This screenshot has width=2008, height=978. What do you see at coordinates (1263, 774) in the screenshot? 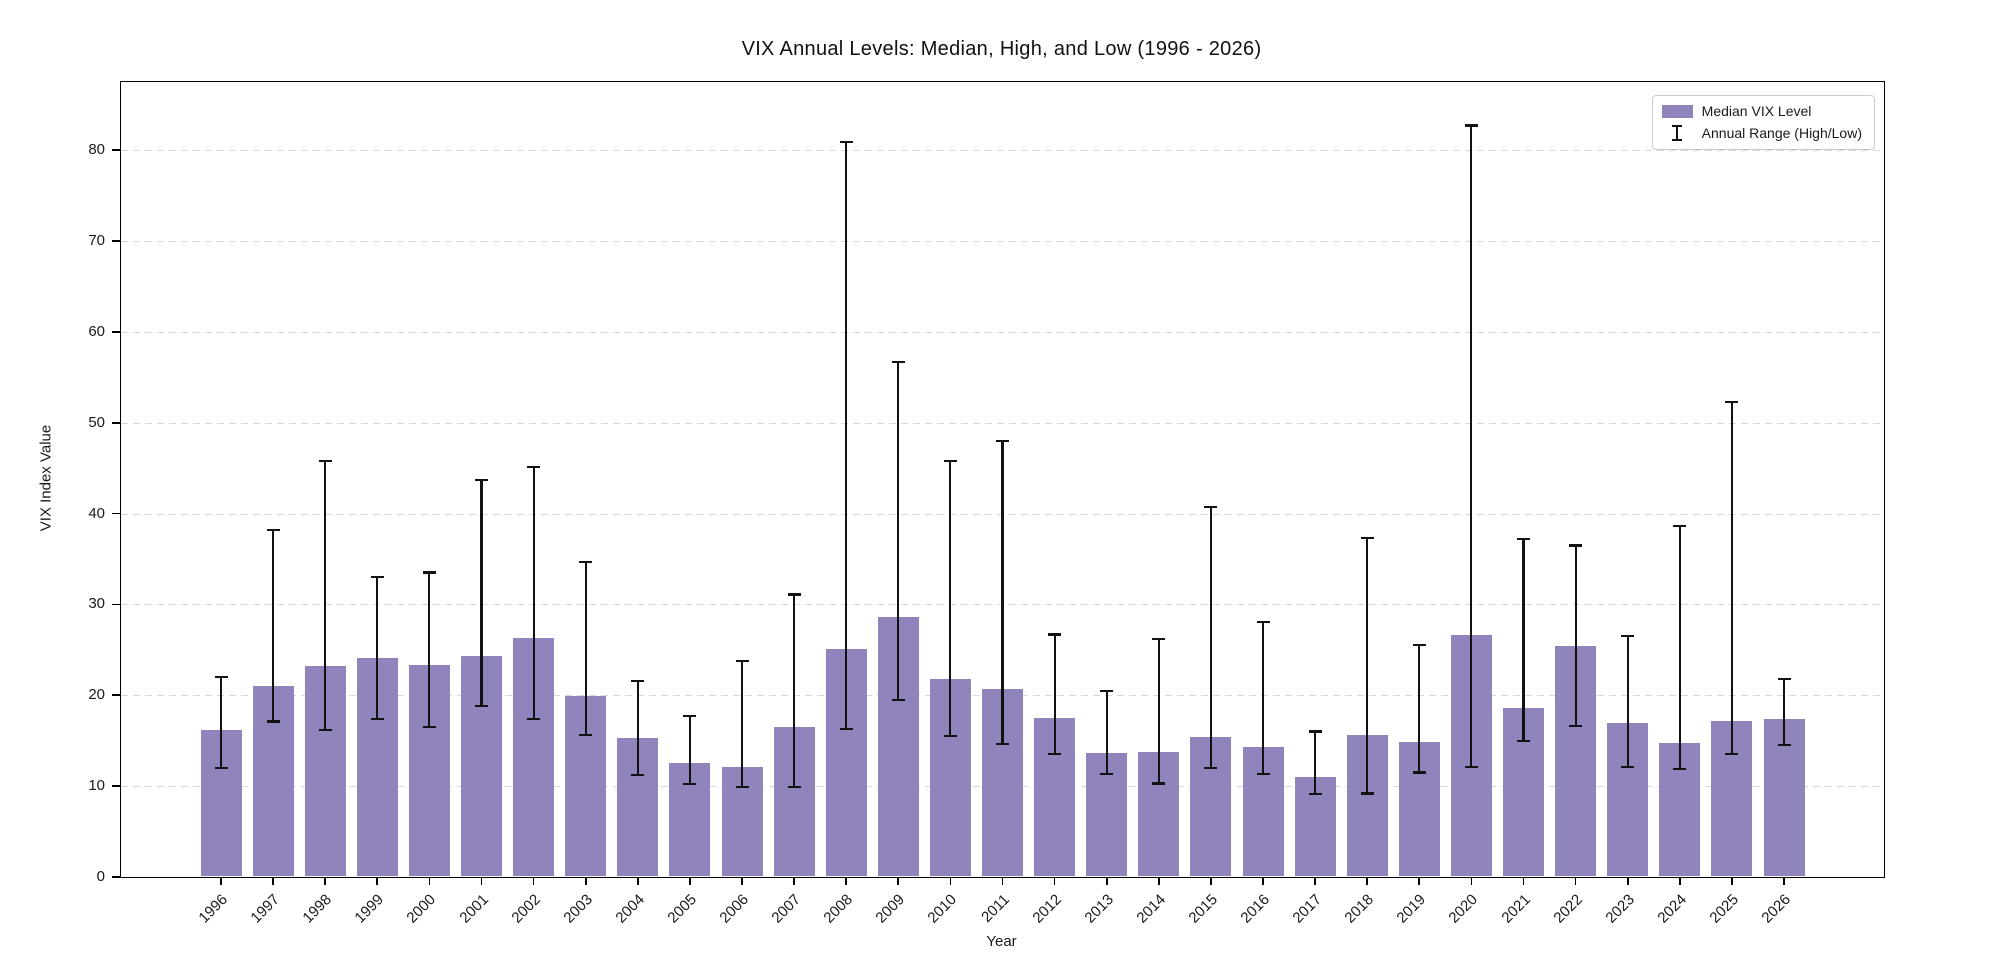
I see `error-cap-low-2016` at bounding box center [1263, 774].